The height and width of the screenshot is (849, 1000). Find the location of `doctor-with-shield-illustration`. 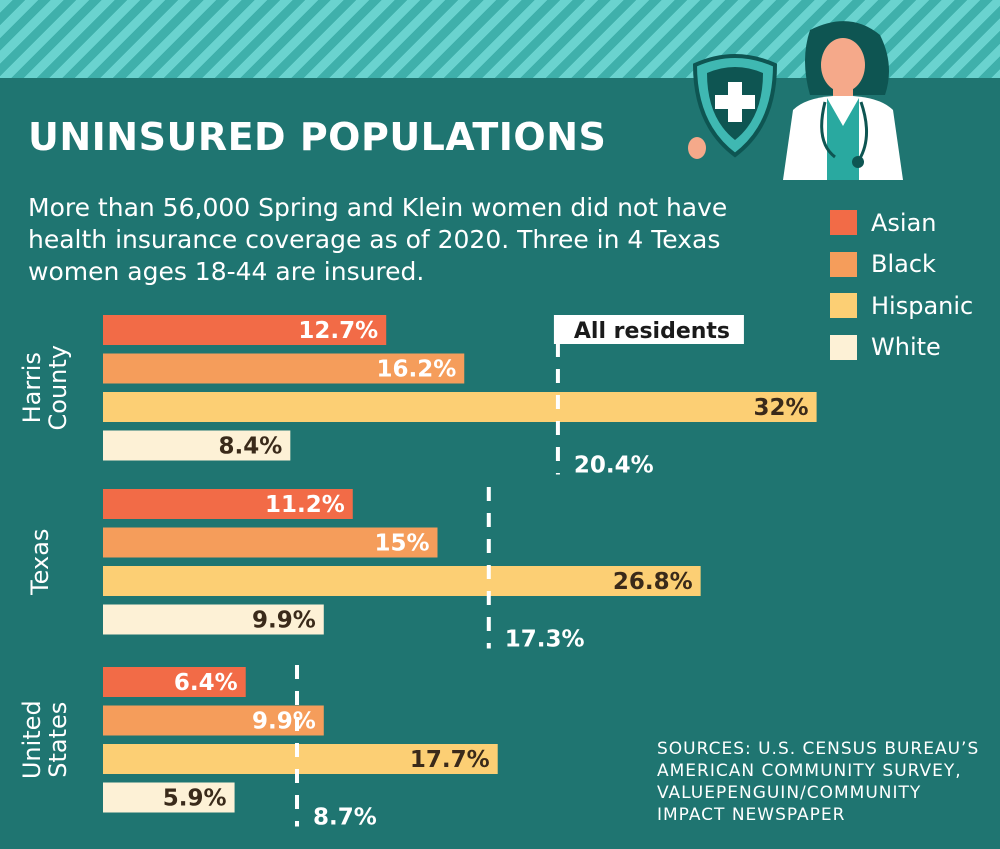

doctor-with-shield-illustration is located at coordinates (795, 100).